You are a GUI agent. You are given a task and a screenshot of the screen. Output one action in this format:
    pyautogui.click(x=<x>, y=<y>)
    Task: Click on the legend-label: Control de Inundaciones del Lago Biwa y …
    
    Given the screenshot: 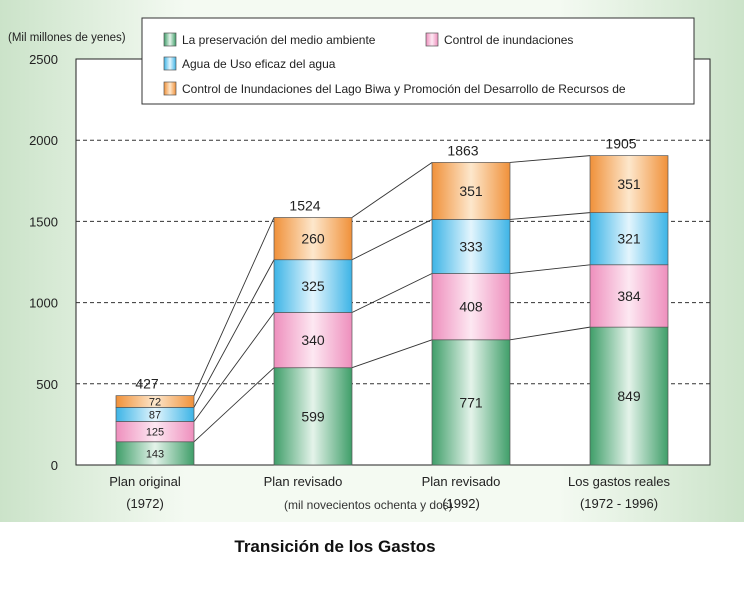 What is the action you would take?
    pyautogui.click(x=404, y=89)
    